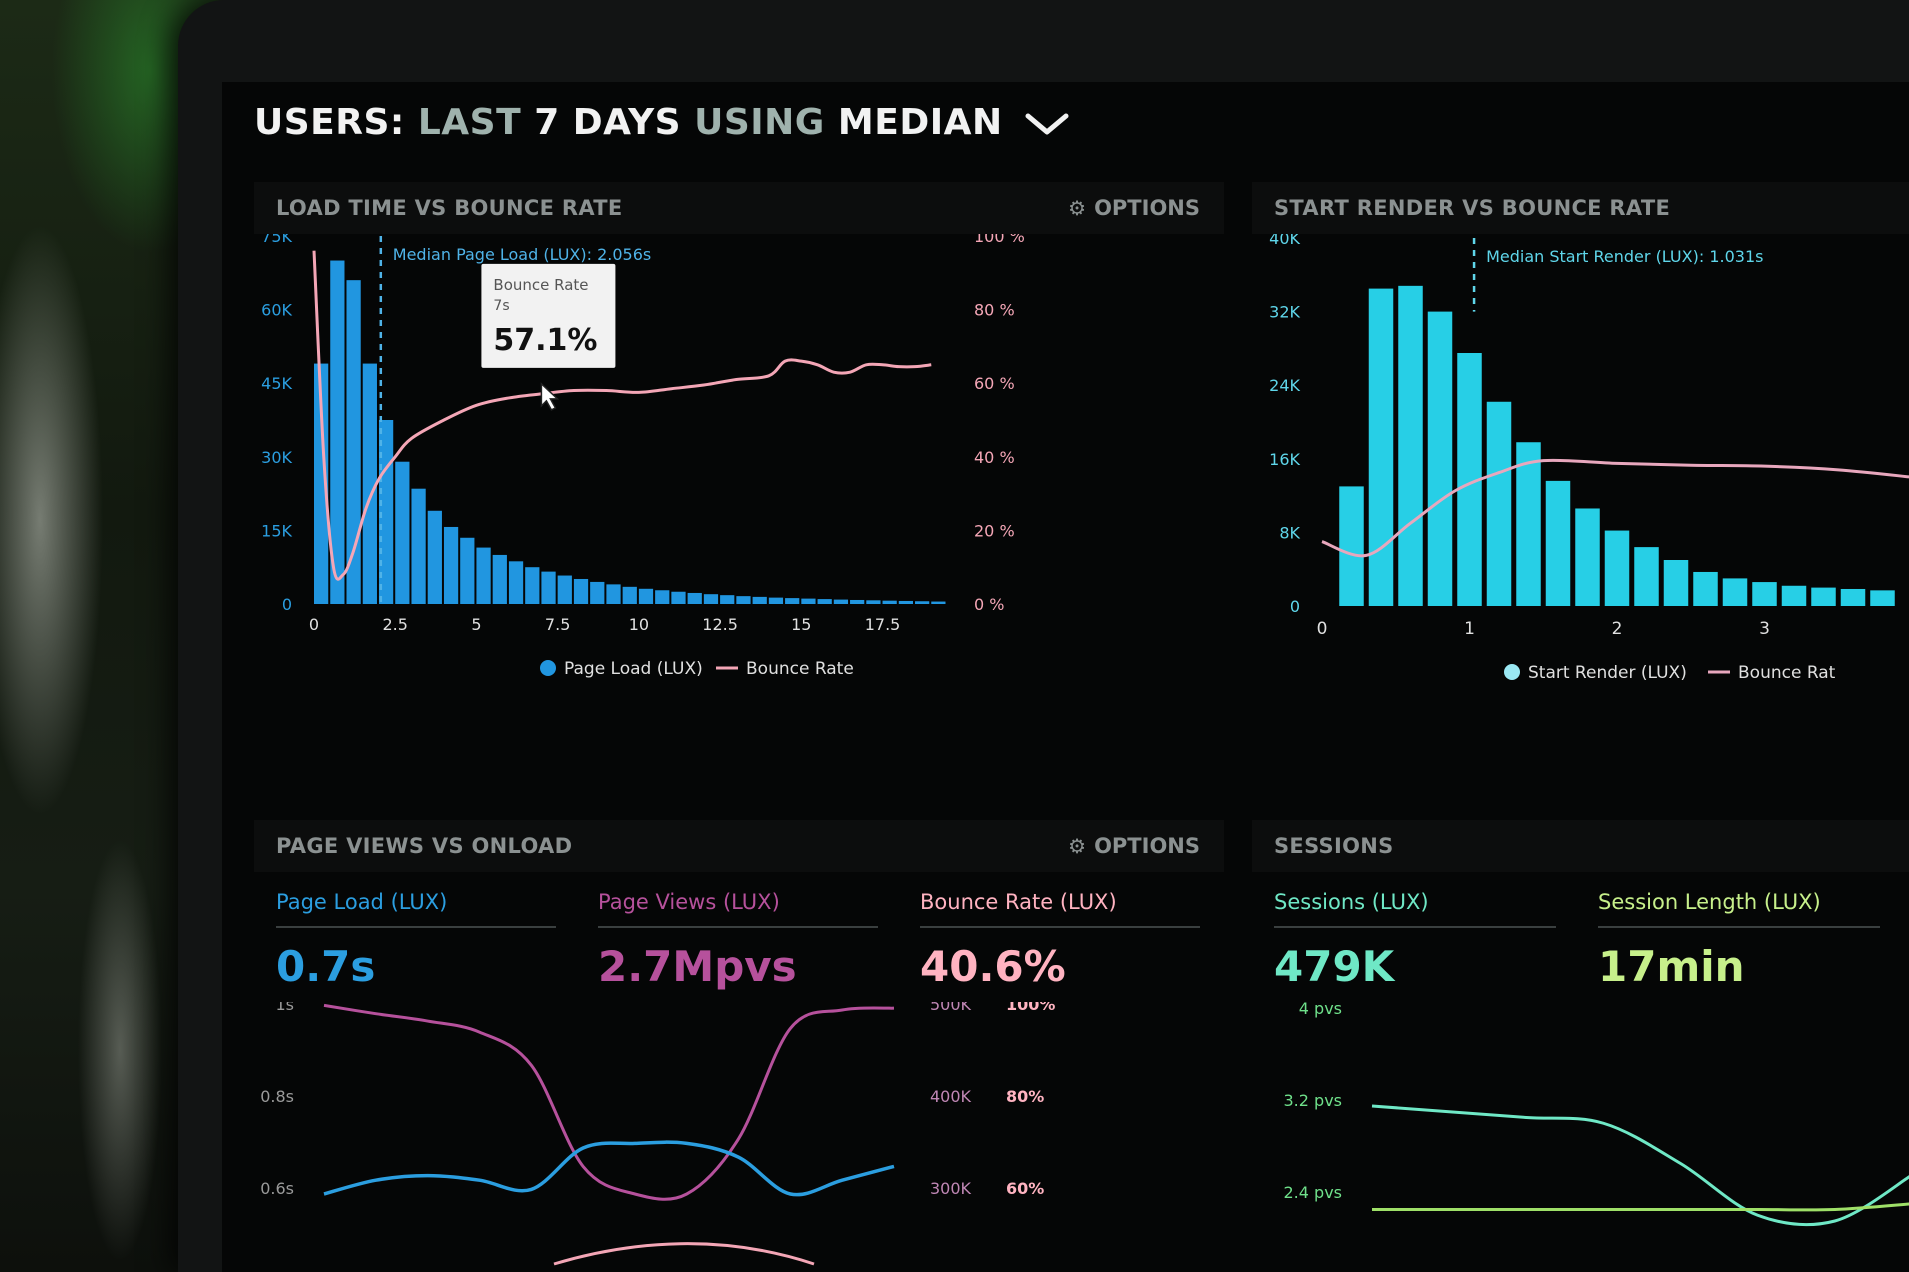 Image resolution: width=1909 pixels, height=1272 pixels. I want to click on y-axis-tick-label: 2.4 pvs, so click(1313, 1192).